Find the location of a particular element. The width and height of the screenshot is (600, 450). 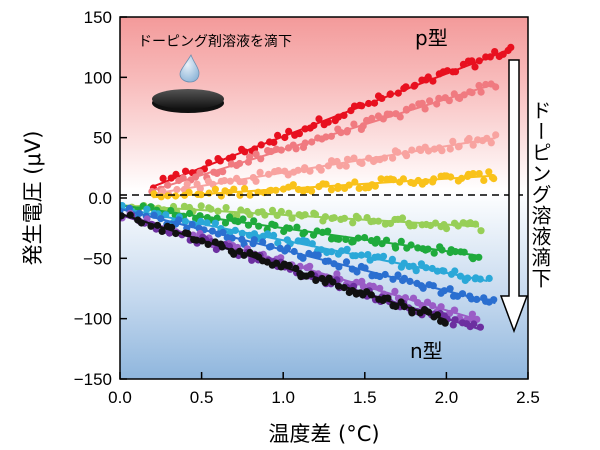

p-type-label: p型 is located at coordinates (431, 38).